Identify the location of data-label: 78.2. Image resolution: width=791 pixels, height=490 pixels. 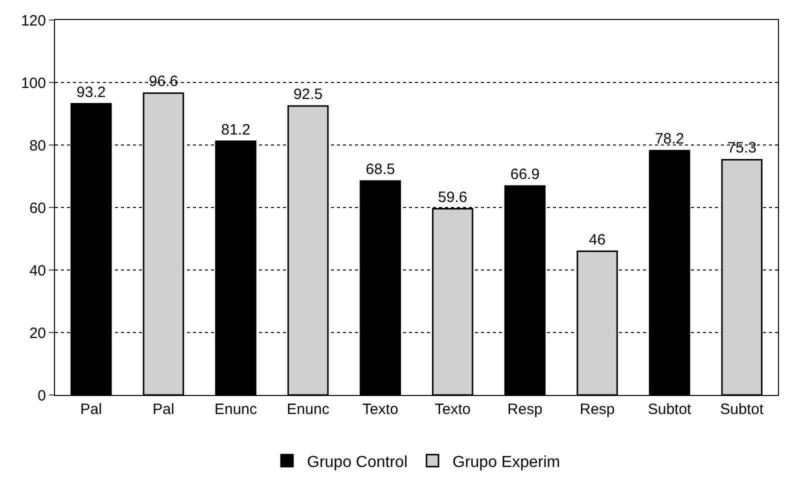
(669, 139).